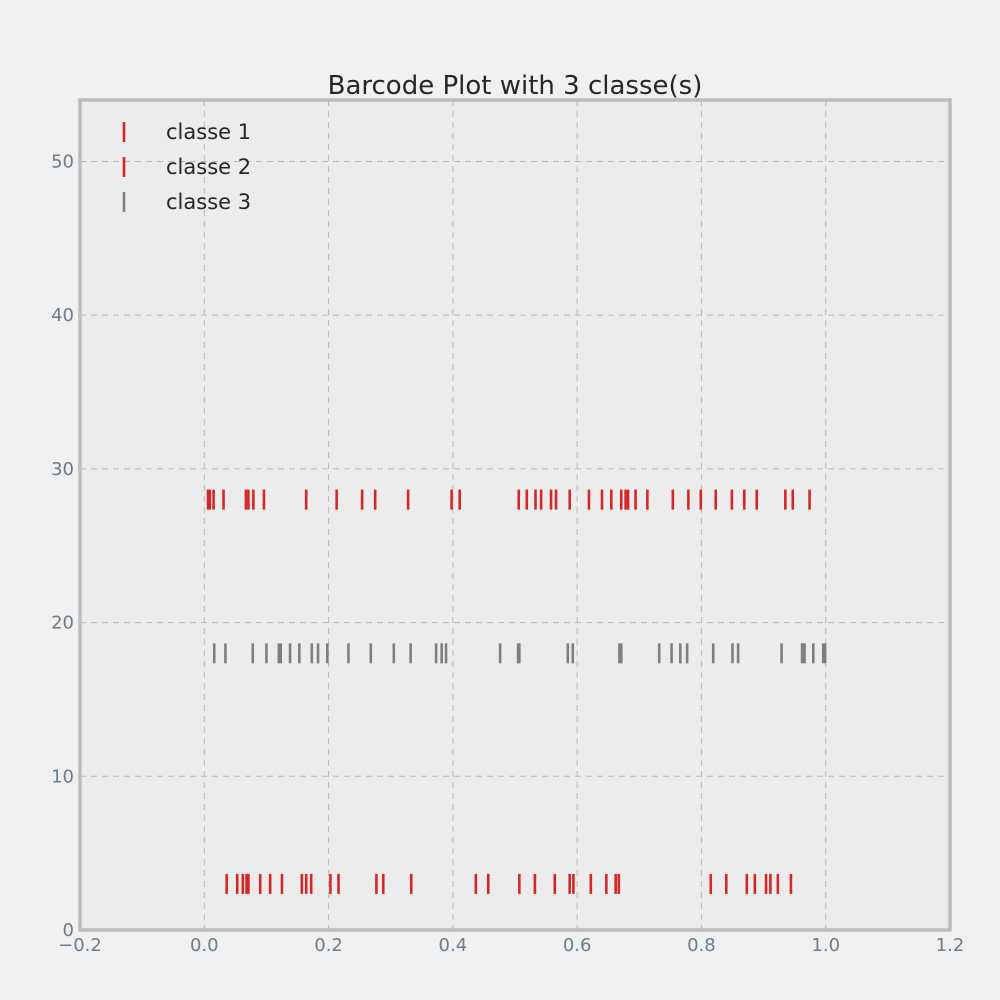 The width and height of the screenshot is (1000, 1000). What do you see at coordinates (80, 945) in the screenshot?
I see `x-tick-label: −0.2` at bounding box center [80, 945].